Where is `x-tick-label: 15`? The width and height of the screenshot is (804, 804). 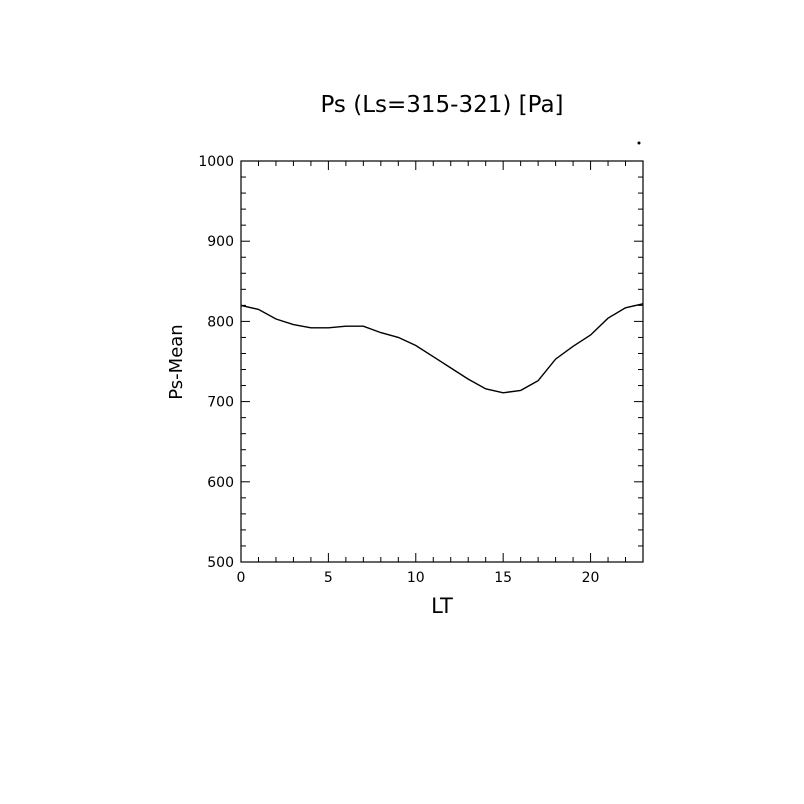
x-tick-label: 15 is located at coordinates (503, 578).